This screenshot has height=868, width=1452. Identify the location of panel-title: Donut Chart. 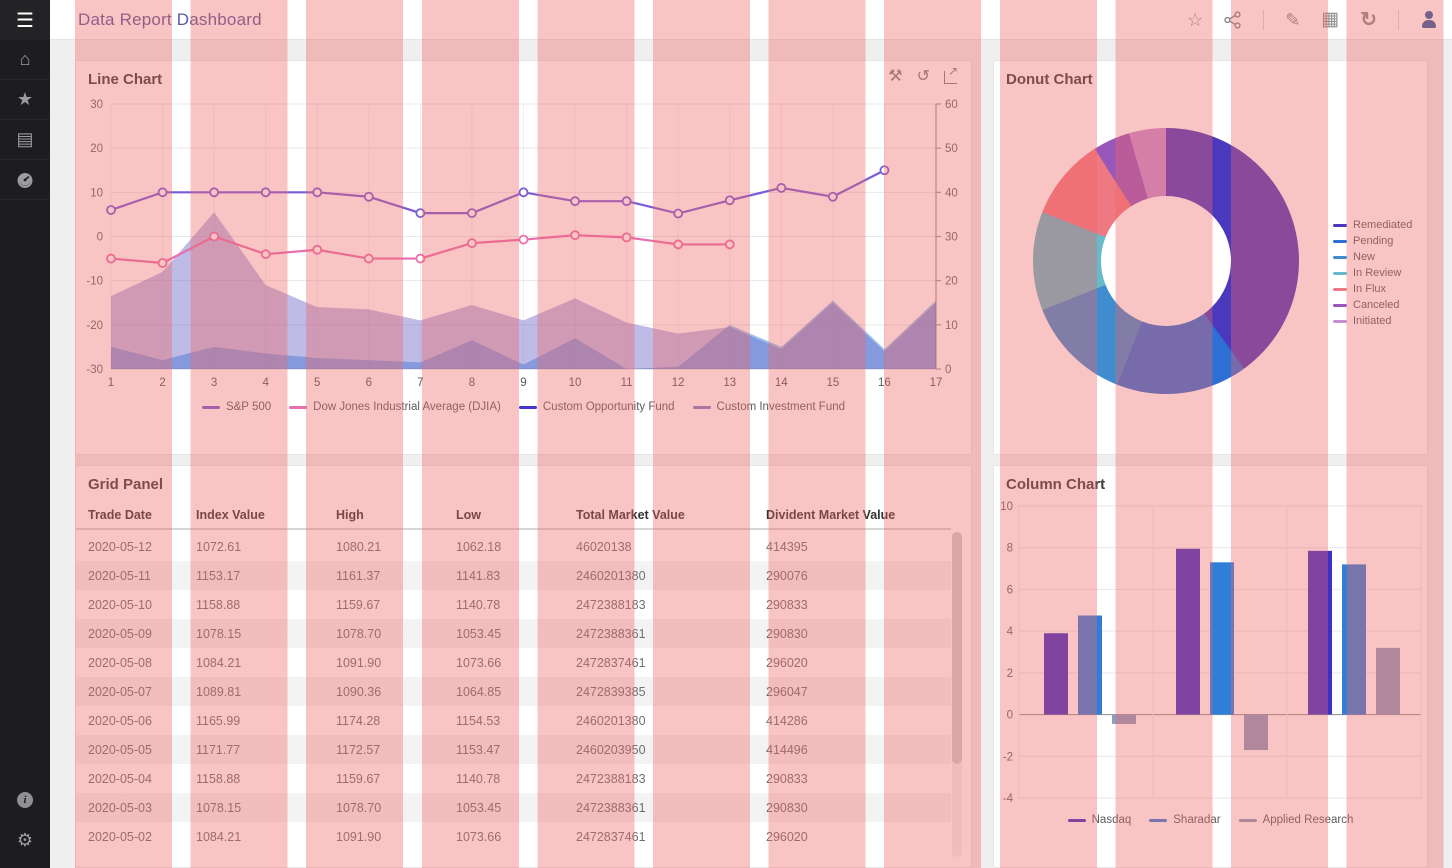
(1049, 79).